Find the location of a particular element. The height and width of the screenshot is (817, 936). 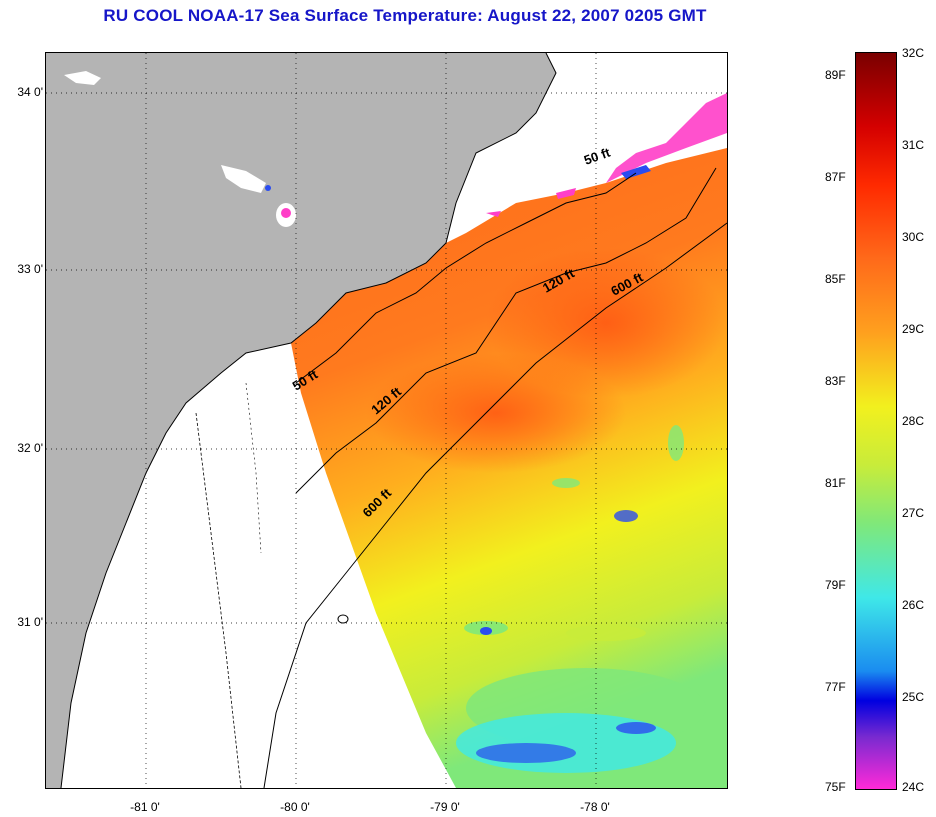

cb-label-83f: 83F is located at coordinates (835, 381).